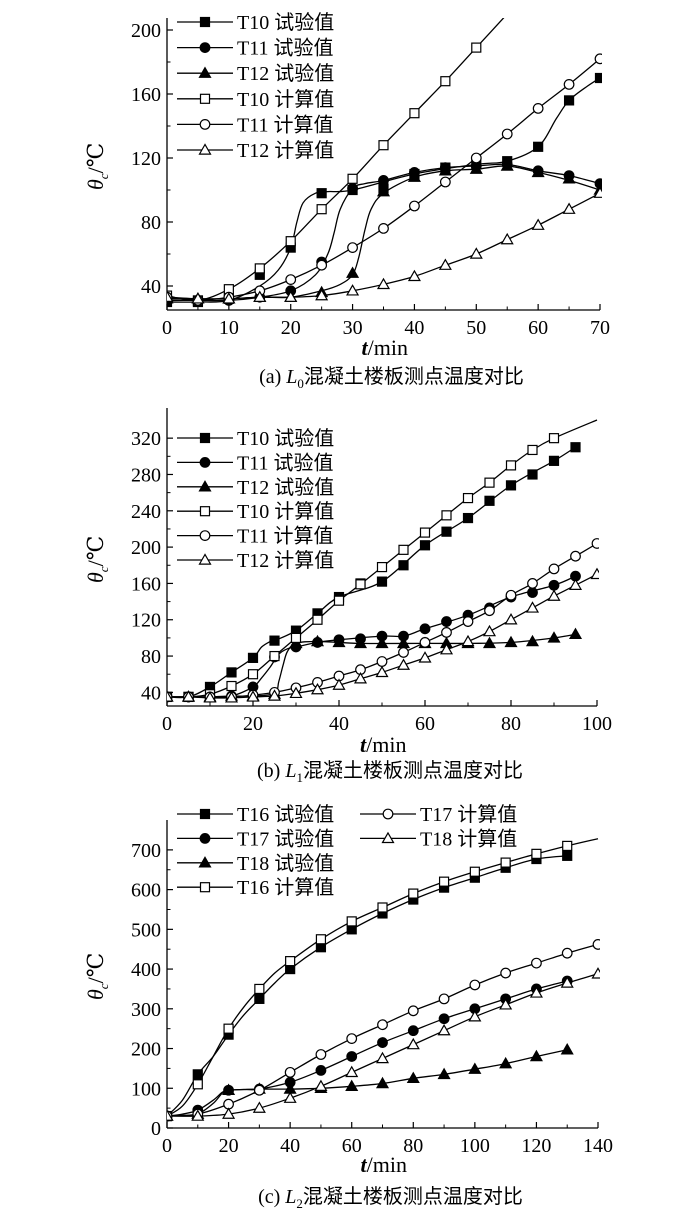 The height and width of the screenshot is (1213, 700). Describe the element at coordinates (151, 657) in the screenshot. I see `y-tick-label: 80` at that location.